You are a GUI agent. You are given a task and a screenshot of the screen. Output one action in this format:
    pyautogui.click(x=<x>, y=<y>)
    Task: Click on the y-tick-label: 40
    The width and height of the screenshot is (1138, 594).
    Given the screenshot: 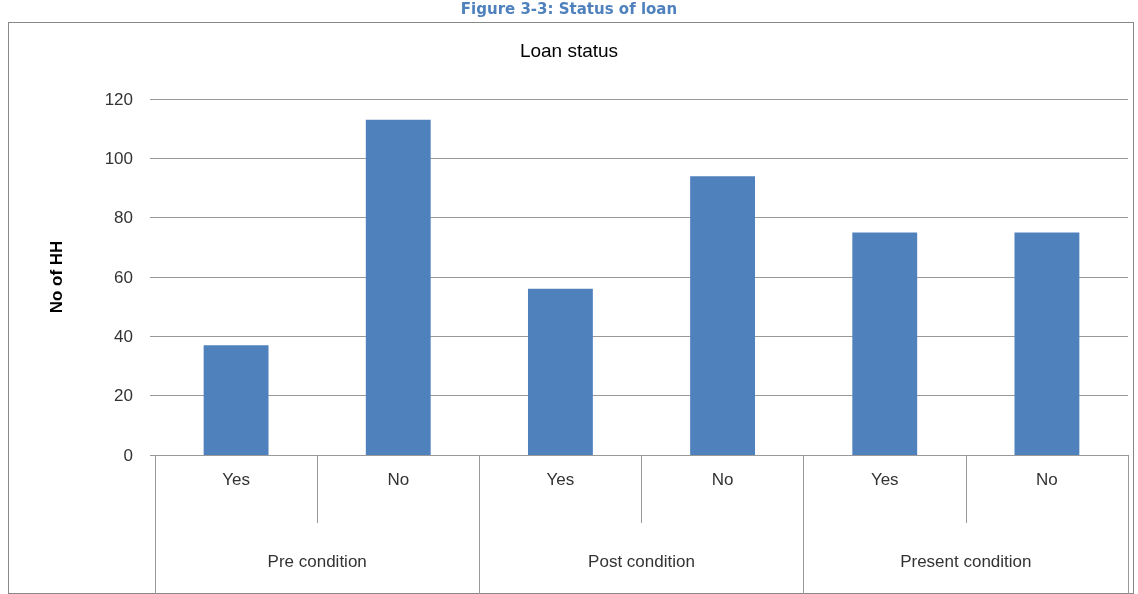 What is the action you would take?
    pyautogui.click(x=123, y=336)
    